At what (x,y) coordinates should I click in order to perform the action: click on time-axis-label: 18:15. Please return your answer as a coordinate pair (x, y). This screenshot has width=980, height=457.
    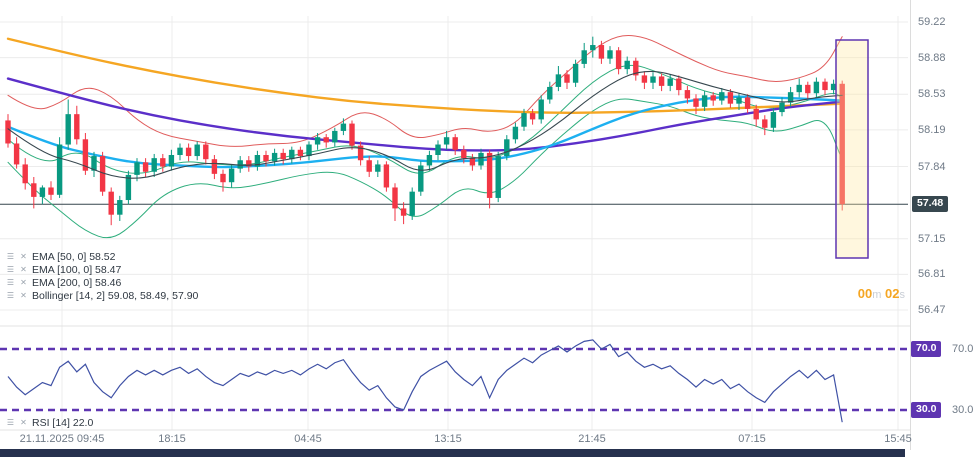
    Looking at the image, I should click on (172, 439).